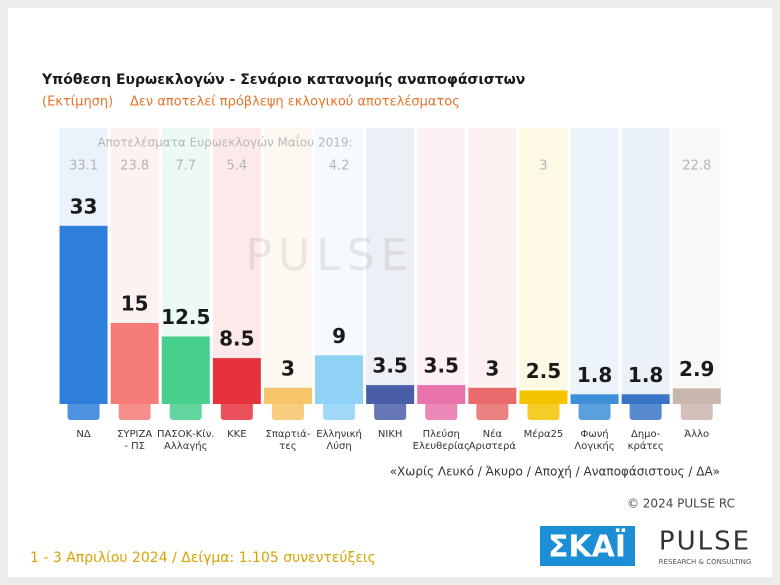 This screenshot has width=780, height=585. What do you see at coordinates (185, 446) in the screenshot?
I see `x-tick-label: Αλλαγής` at bounding box center [185, 446].